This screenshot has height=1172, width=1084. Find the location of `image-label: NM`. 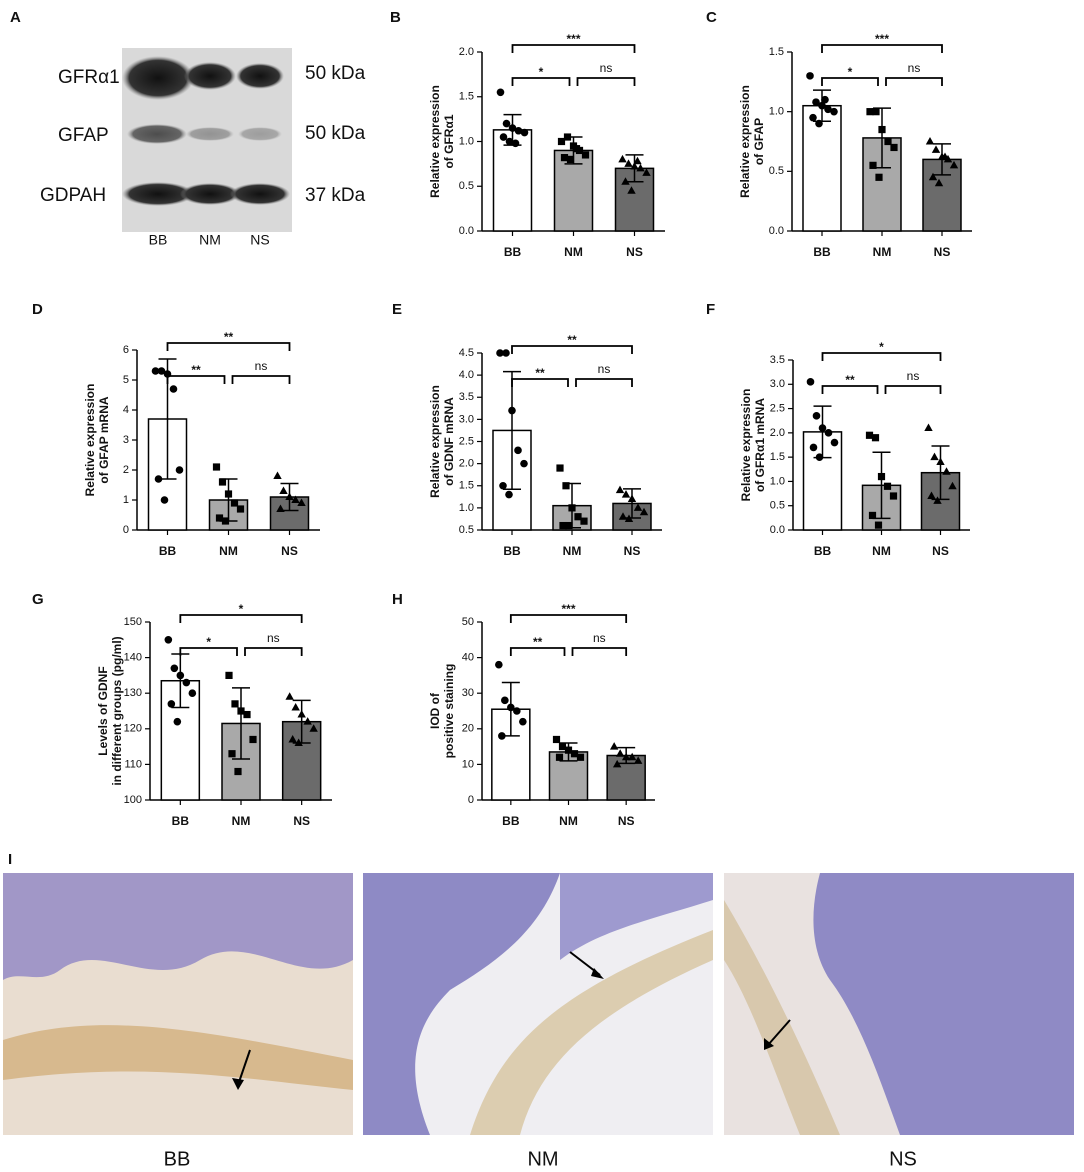

image-label: NM is located at coordinates (542, 1159).